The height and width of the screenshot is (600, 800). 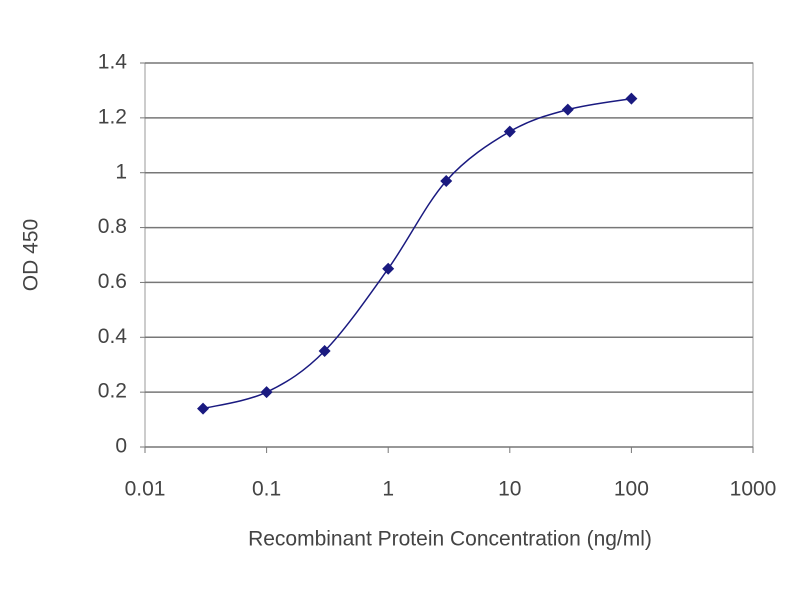 I want to click on x-tick-label: 1000, so click(x=753, y=489).